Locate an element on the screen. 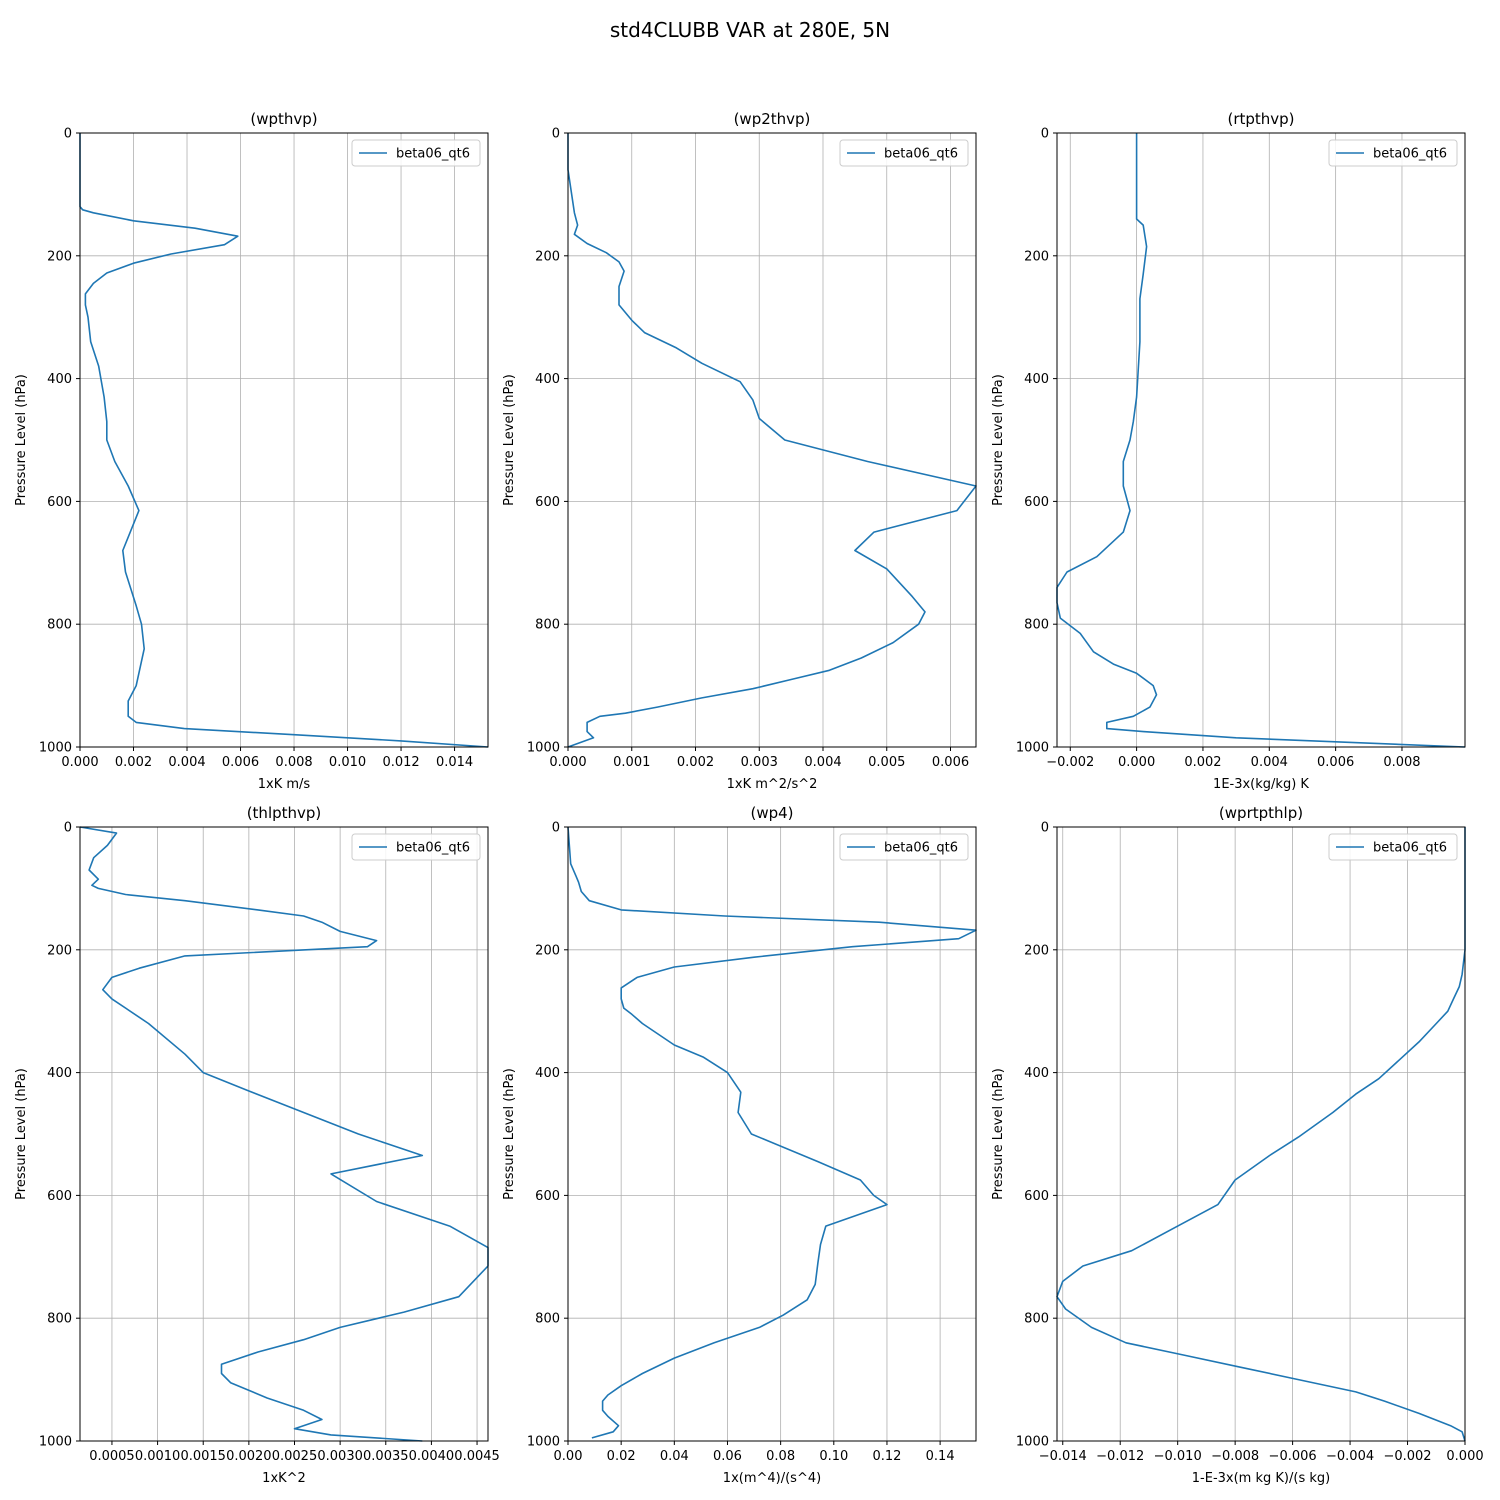 The width and height of the screenshot is (1500, 1500). x-tick-label: −0.002 is located at coordinates (1070, 762).